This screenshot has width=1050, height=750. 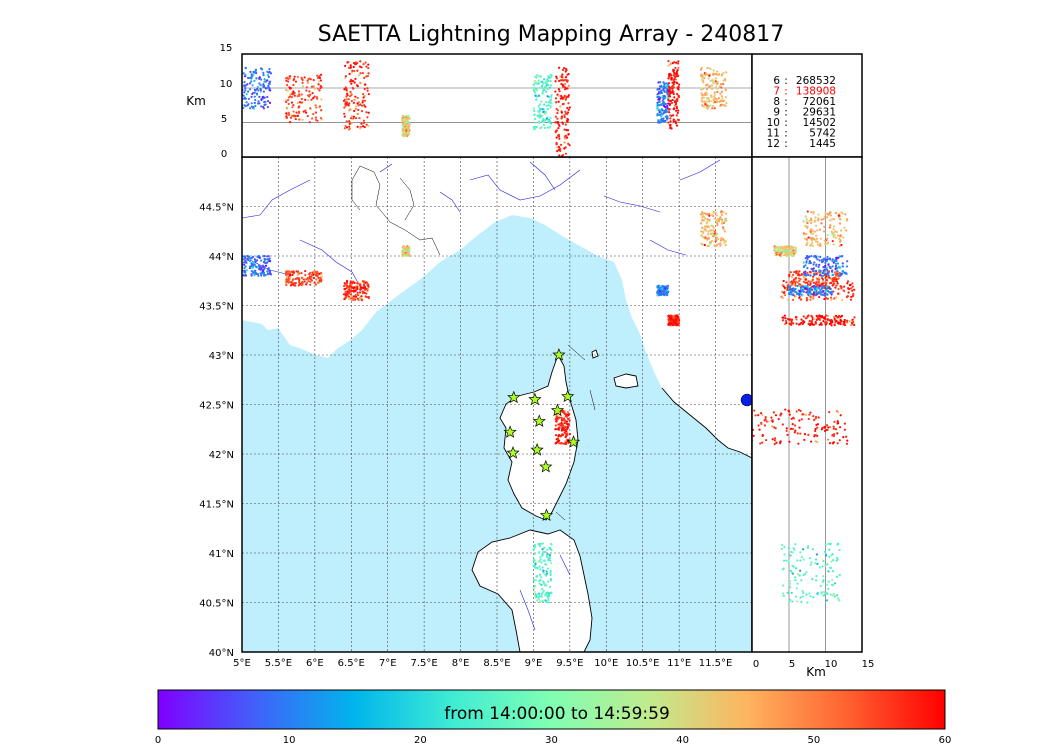 I want to click on lon-tick-label: 11.5°E, so click(x=716, y=663).